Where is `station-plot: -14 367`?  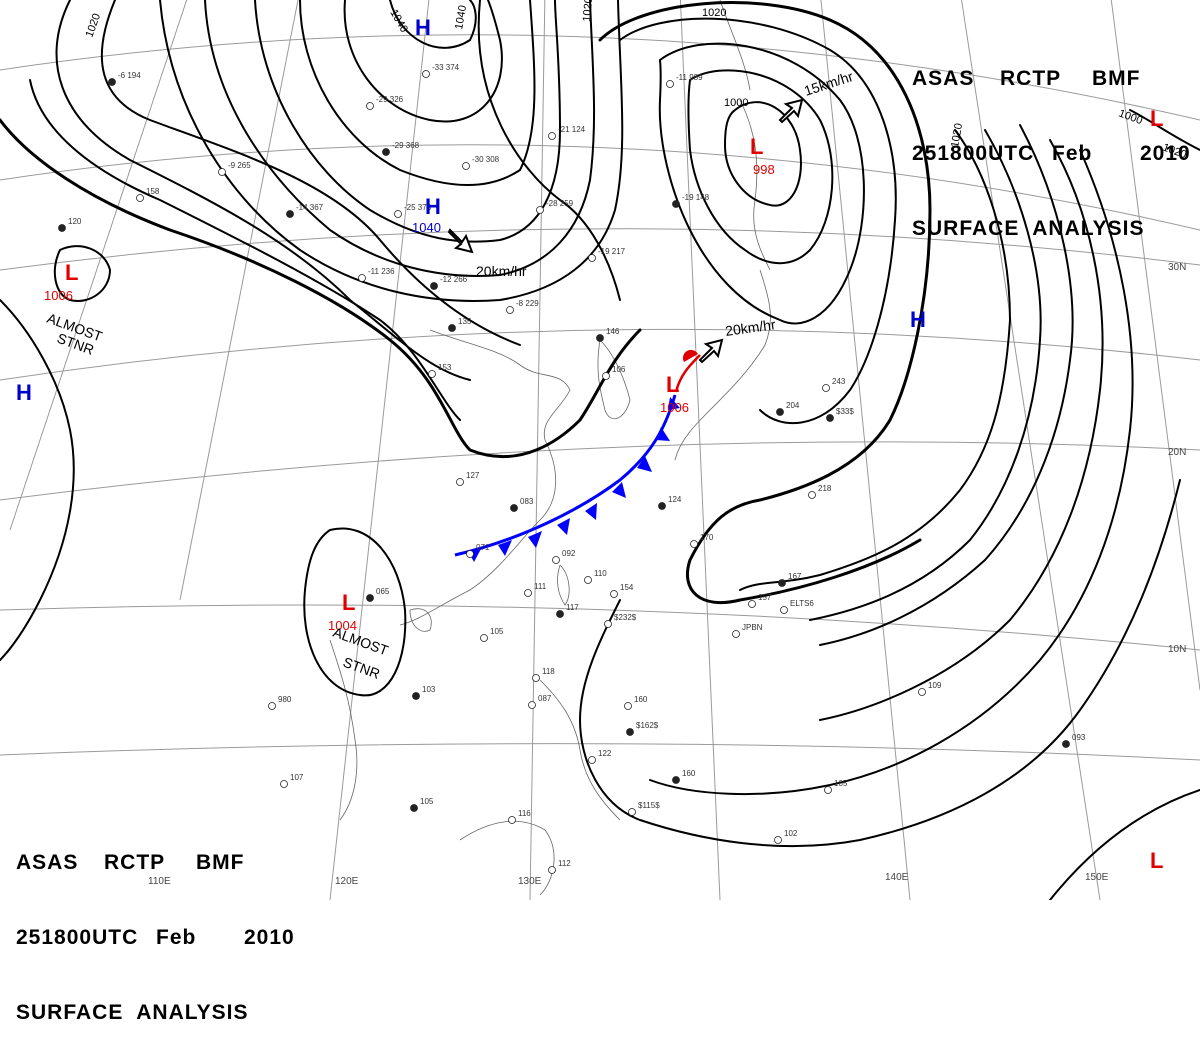
station-plot: -14 367 is located at coordinates (305, 210).